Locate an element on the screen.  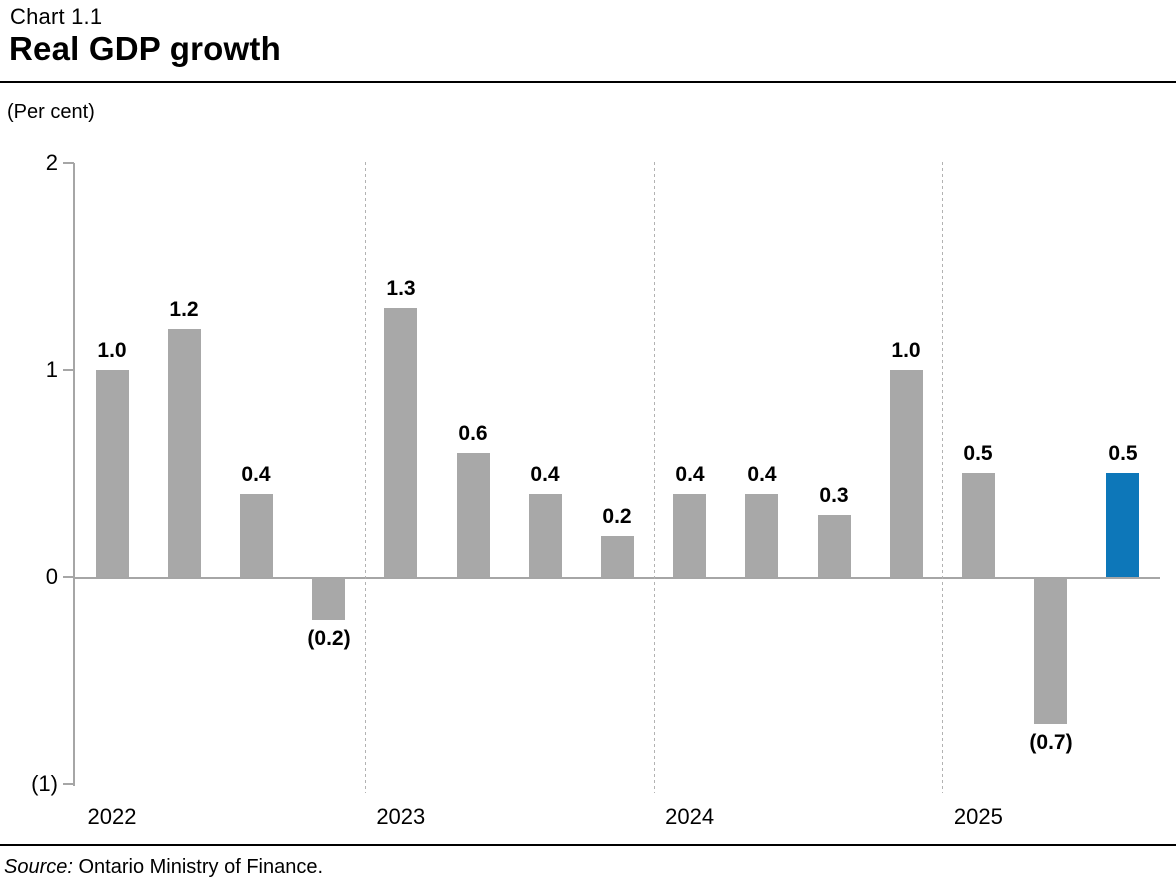
y-axis-tick-label: 2 is located at coordinates (51, 162).